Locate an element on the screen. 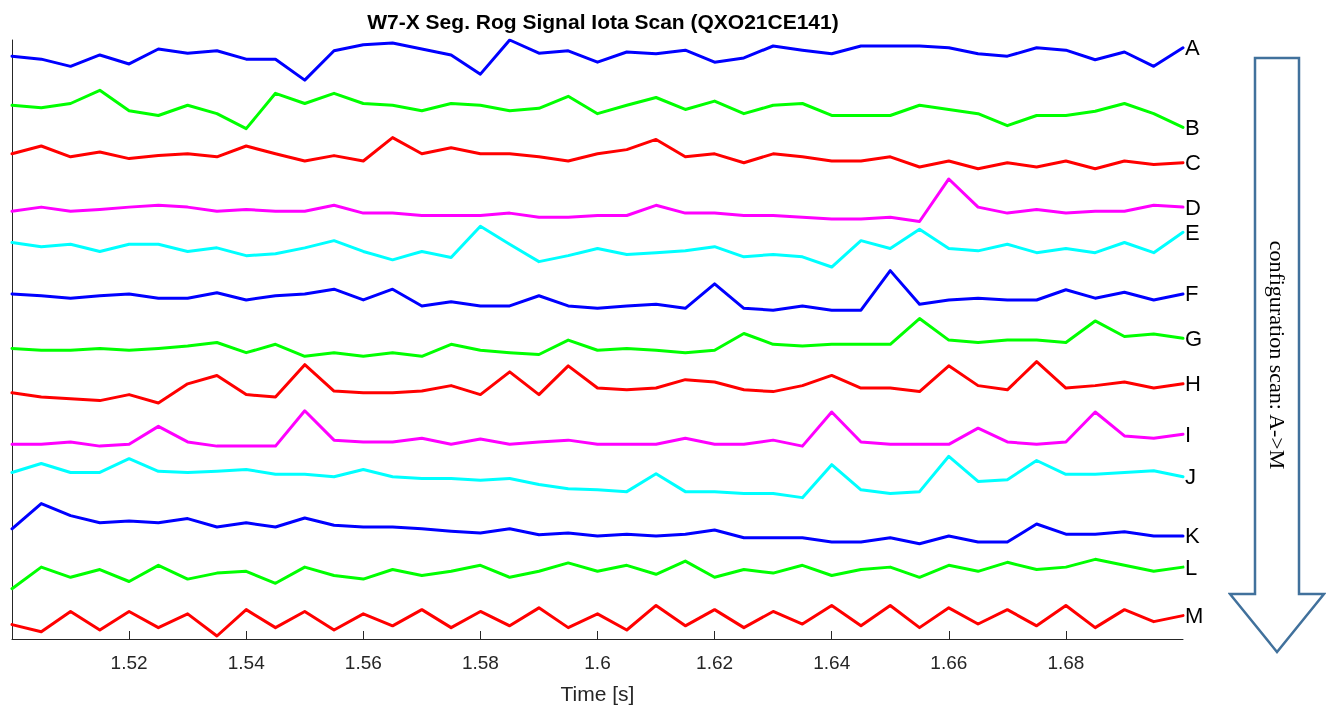  series-label: G is located at coordinates (1194, 338).